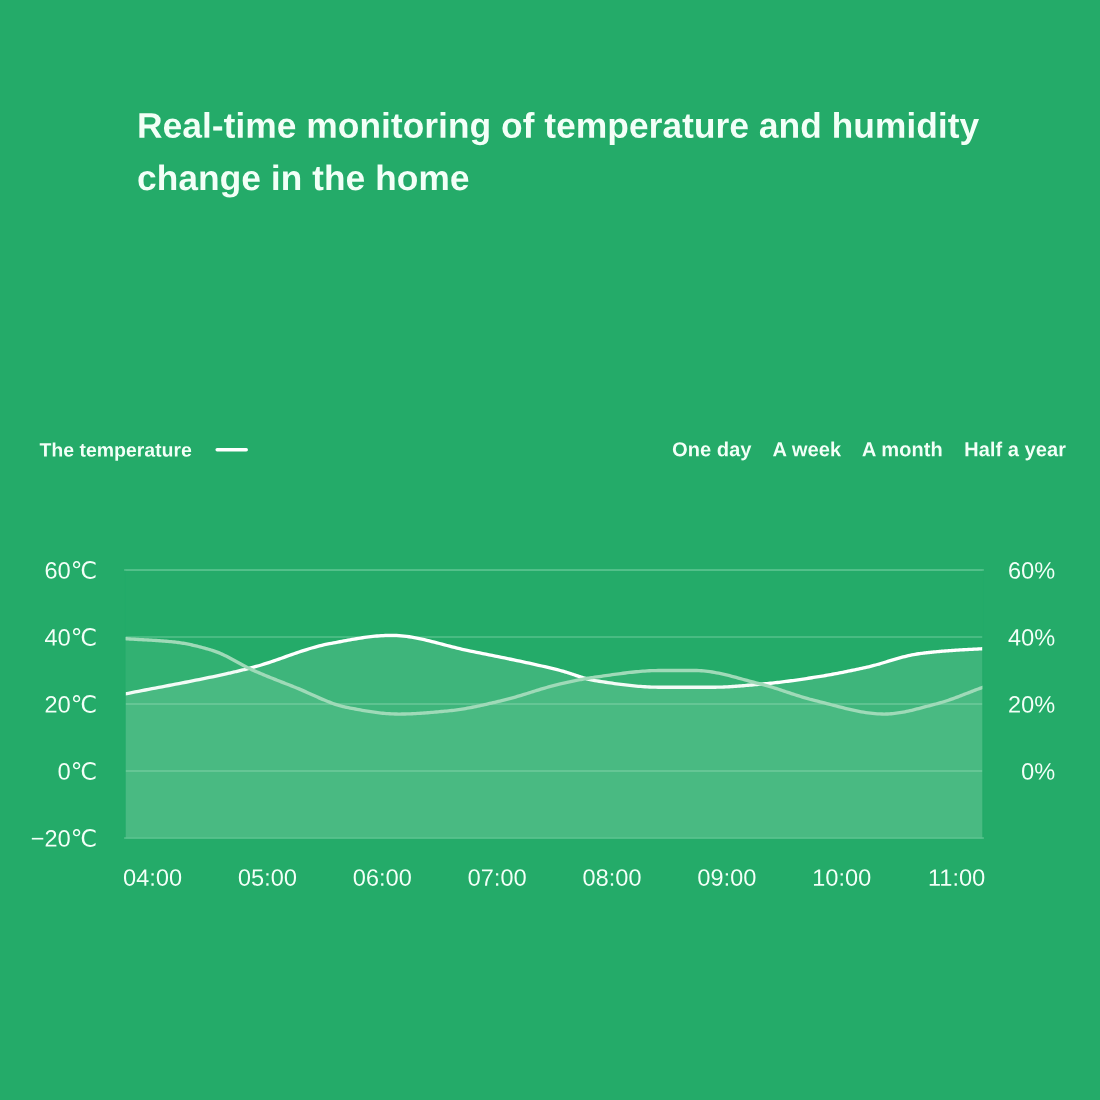 The height and width of the screenshot is (1100, 1100). Describe the element at coordinates (712, 451) in the screenshot. I see `text: One day` at that location.